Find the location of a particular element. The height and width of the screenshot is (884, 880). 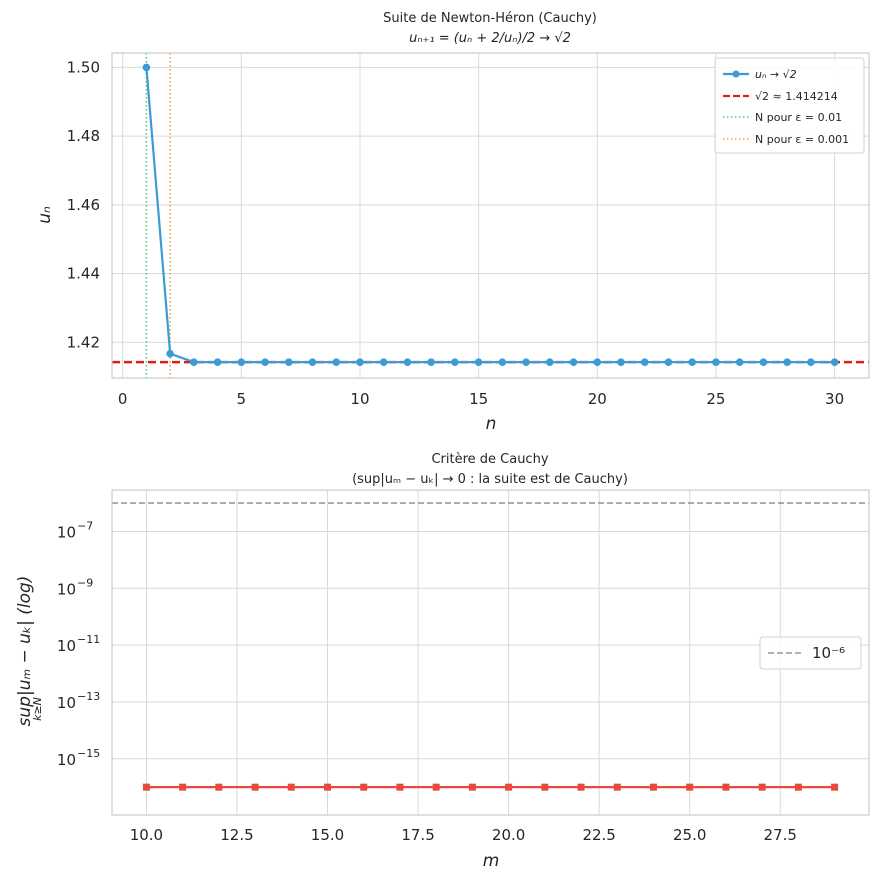

chart1-y-tick-label: 1.44 is located at coordinates (83, 274).